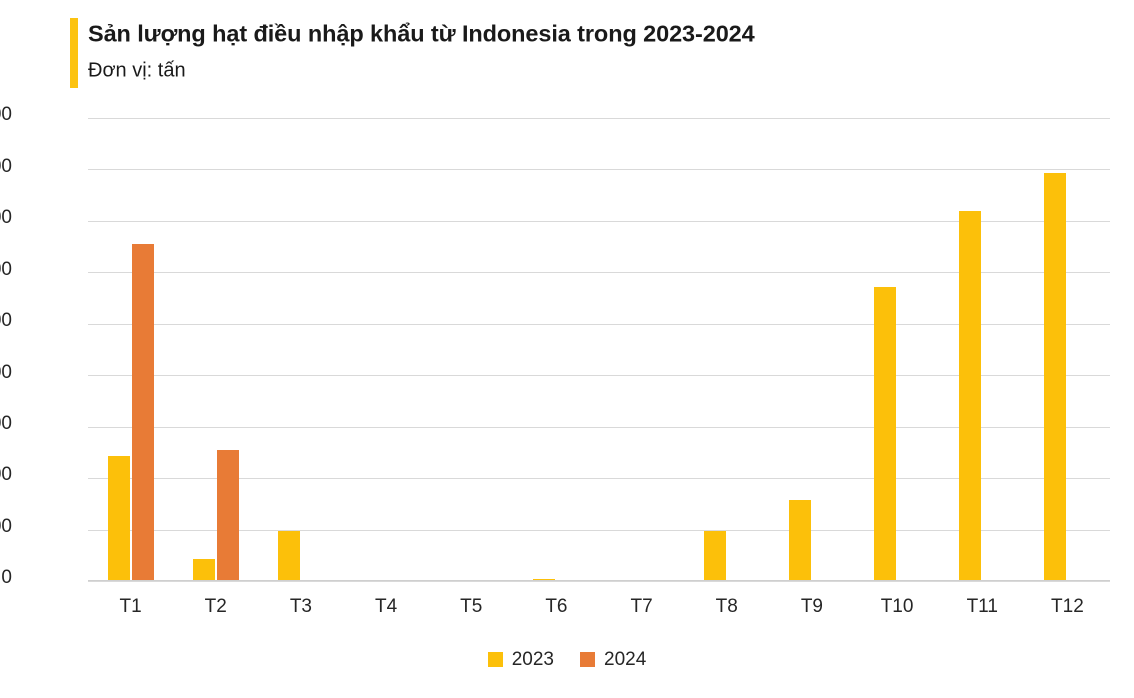  I want to click on x-axis-tick-label: T7, so click(641, 606).